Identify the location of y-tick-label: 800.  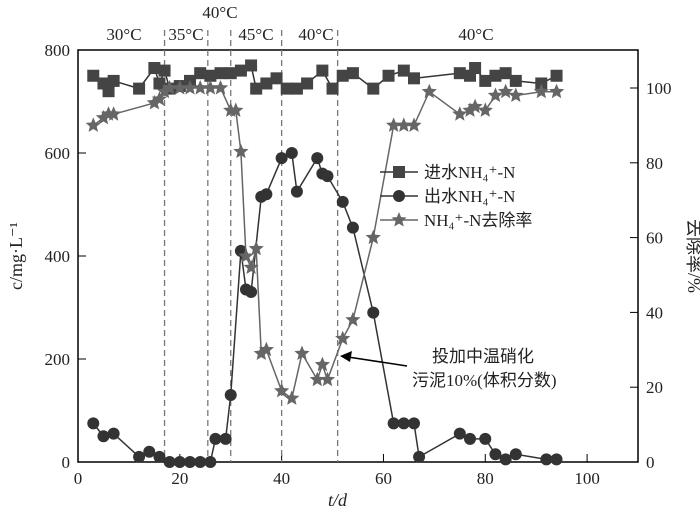
(58, 50).